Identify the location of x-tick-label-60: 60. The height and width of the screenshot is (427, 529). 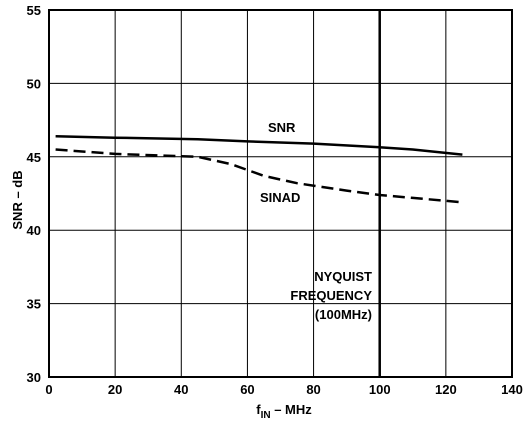
(247, 389).